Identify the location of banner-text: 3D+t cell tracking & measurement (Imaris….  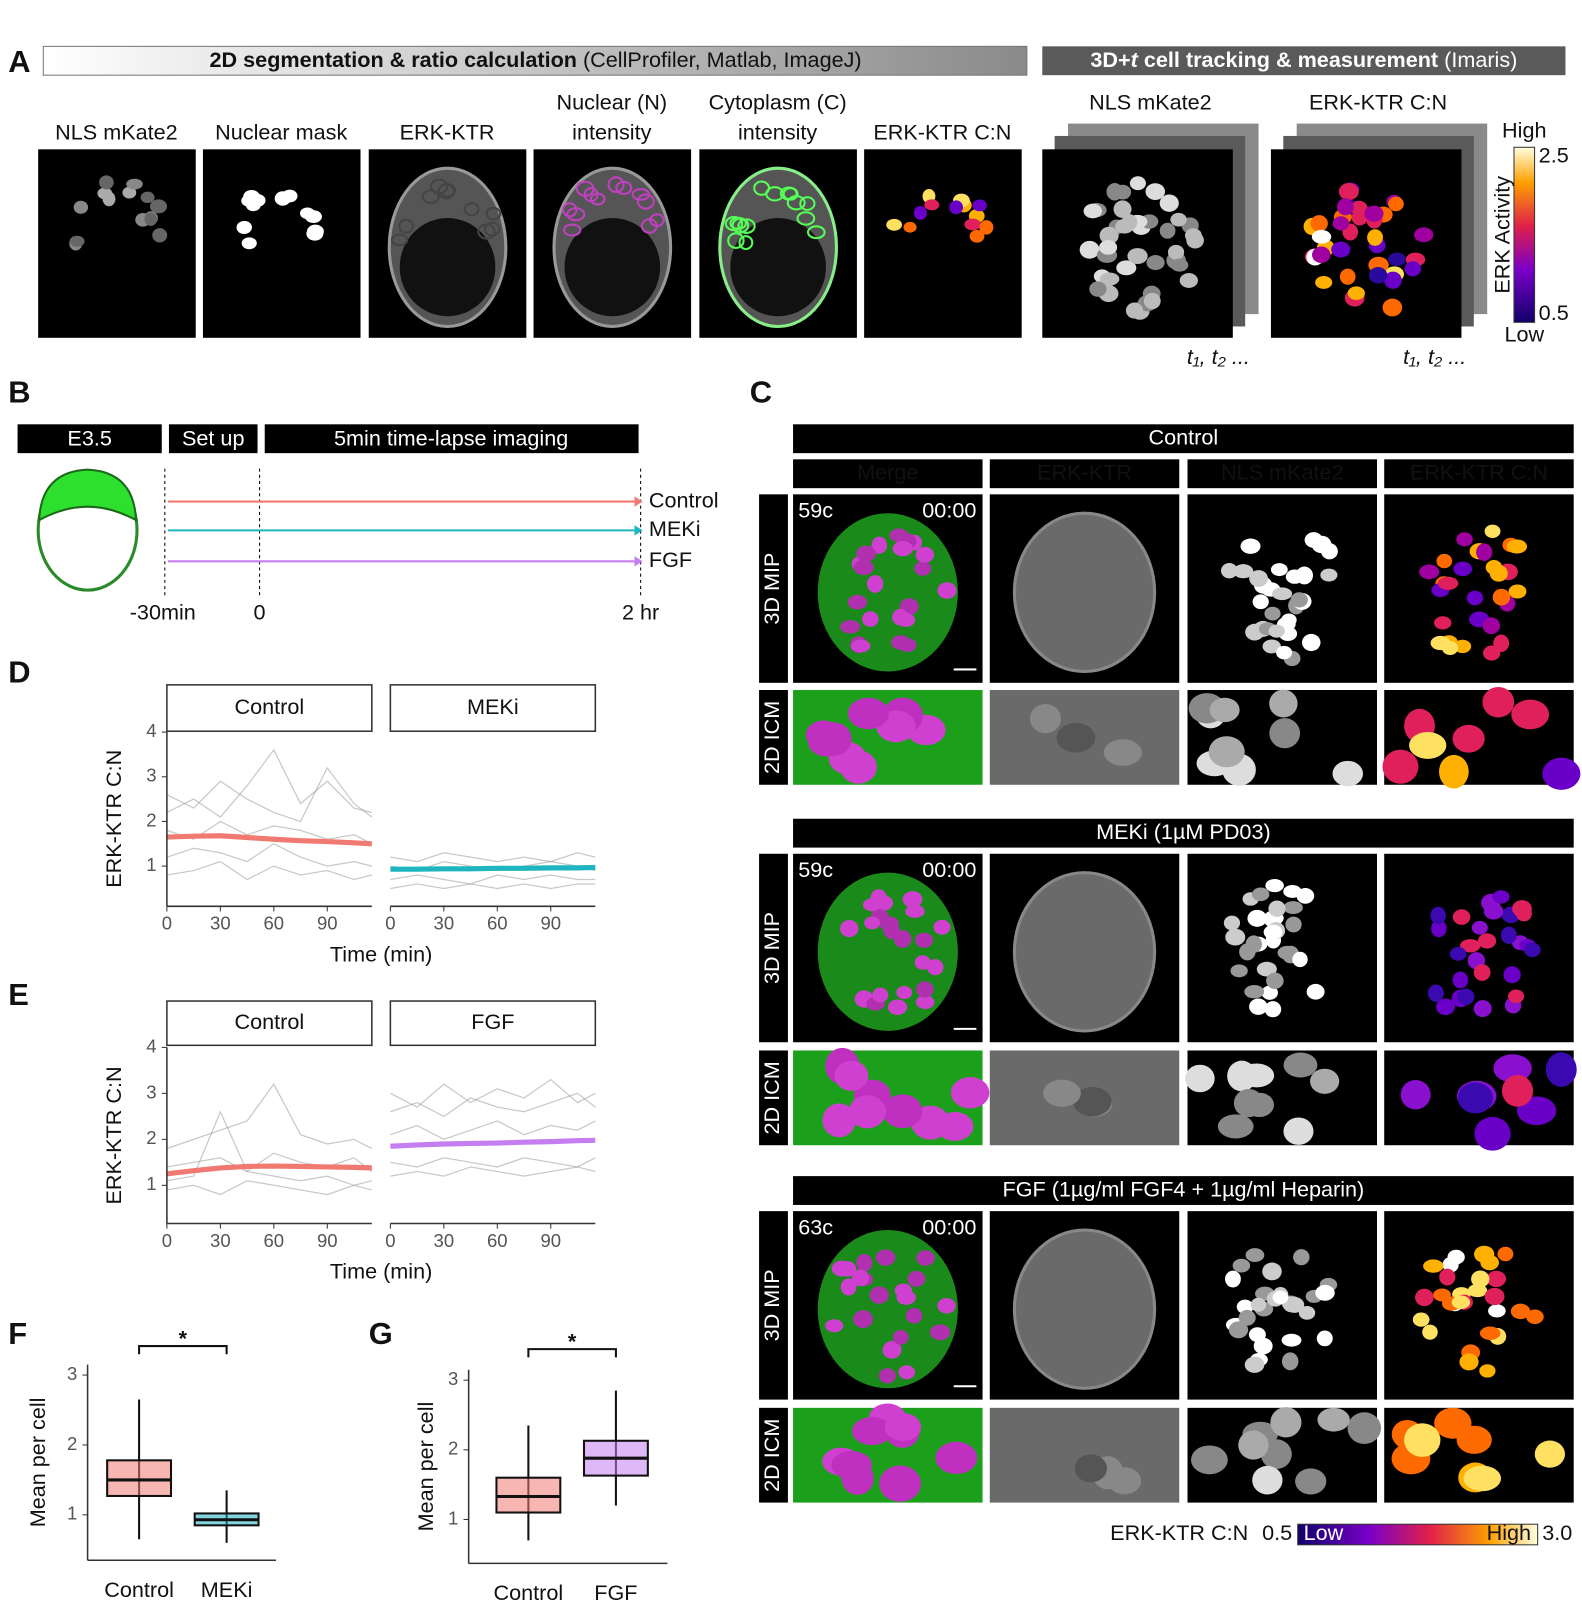
(1303, 58).